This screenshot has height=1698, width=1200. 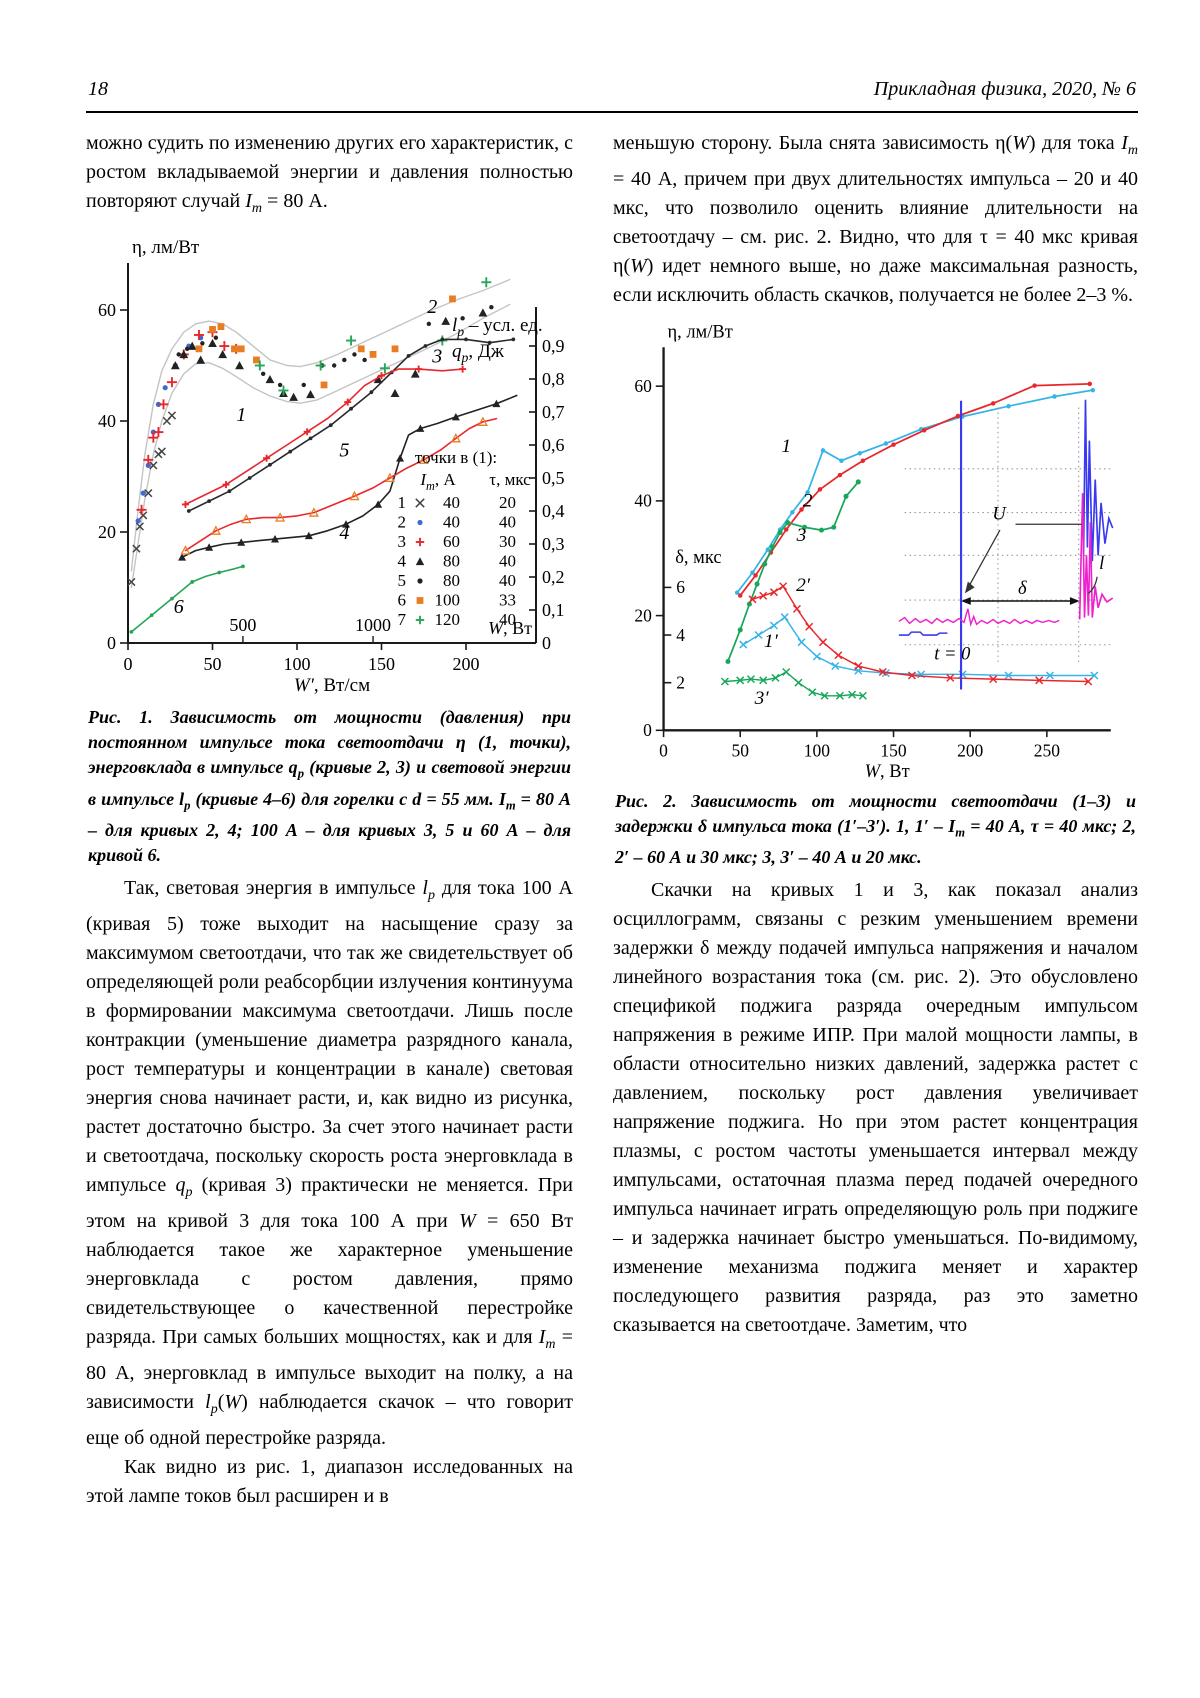 What do you see at coordinates (507, 541) in the screenshot?
I see `svg-text: 30` at bounding box center [507, 541].